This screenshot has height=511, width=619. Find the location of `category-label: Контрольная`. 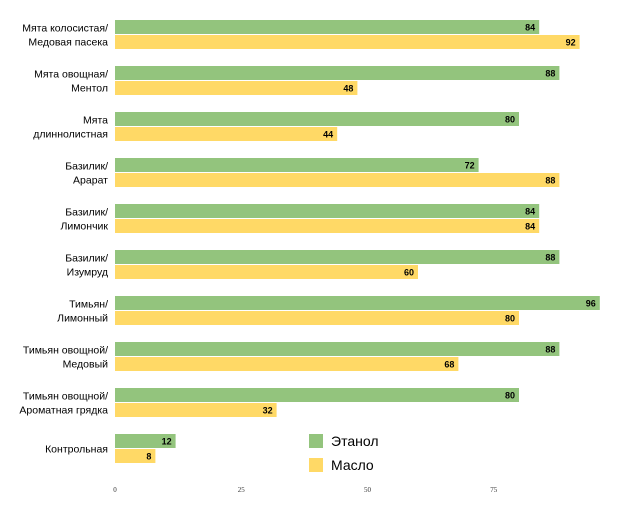

category-label: Контрольная is located at coordinates (76, 450).